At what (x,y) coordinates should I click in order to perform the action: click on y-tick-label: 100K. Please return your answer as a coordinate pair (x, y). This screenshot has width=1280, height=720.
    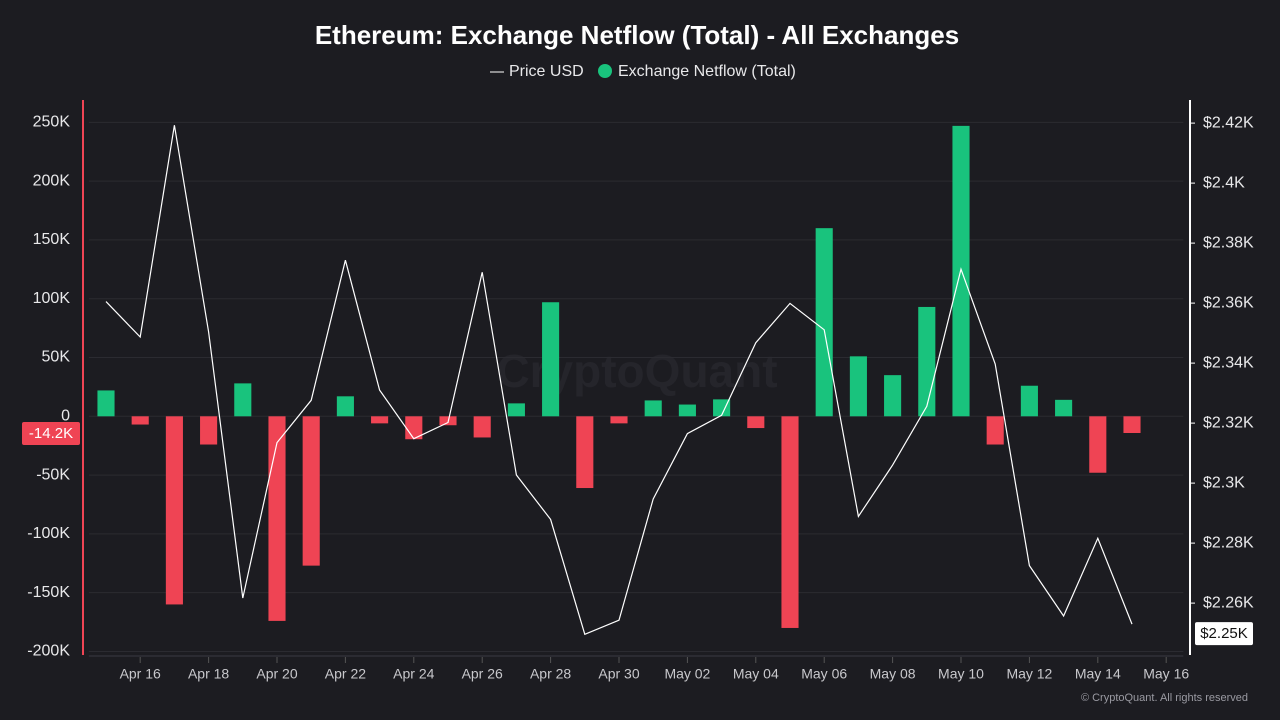
    Looking at the image, I should click on (52, 298).